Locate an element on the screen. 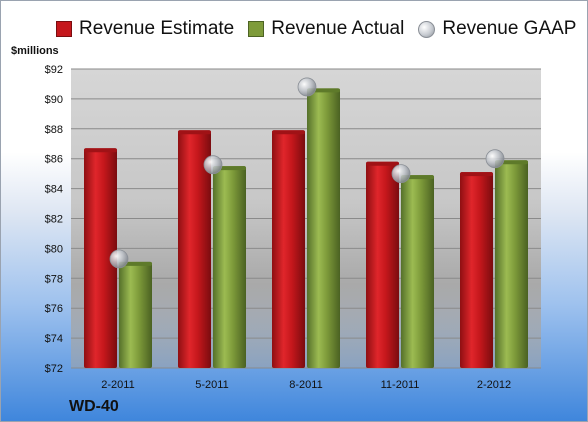 The height and width of the screenshot is (422, 588). legend-item-actual: Revenue Actual is located at coordinates (326, 29).